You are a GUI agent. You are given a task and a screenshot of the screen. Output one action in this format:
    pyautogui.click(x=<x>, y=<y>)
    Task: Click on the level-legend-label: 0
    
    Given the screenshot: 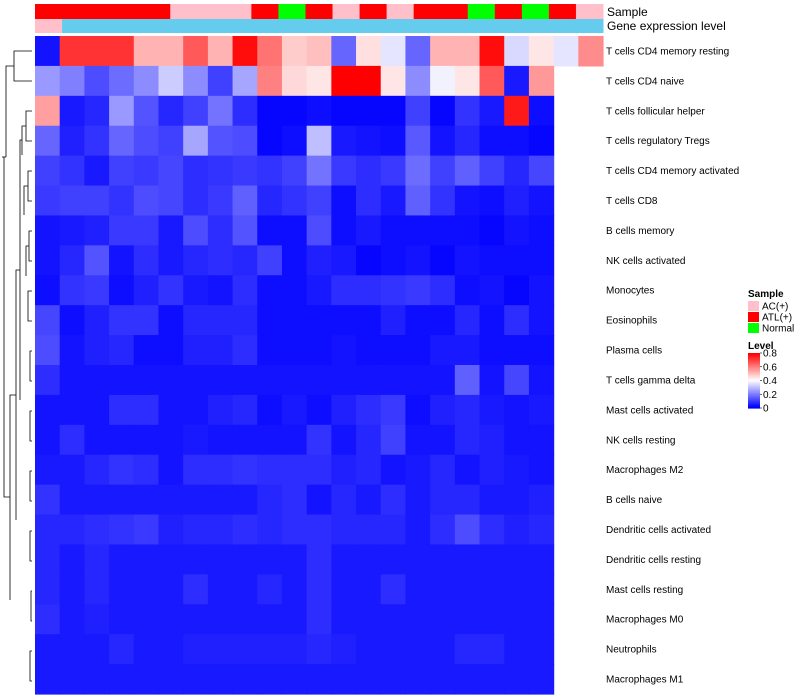 What is the action you would take?
    pyautogui.click(x=766, y=409)
    